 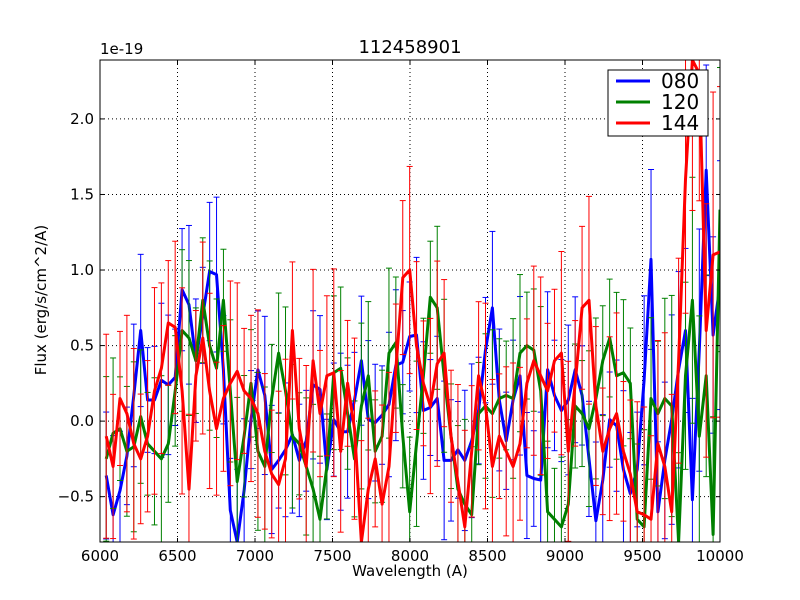 What do you see at coordinates (41, 300) in the screenshot?
I see `y-axis-label: Flux (erg/s/cm^2/A)` at bounding box center [41, 300].